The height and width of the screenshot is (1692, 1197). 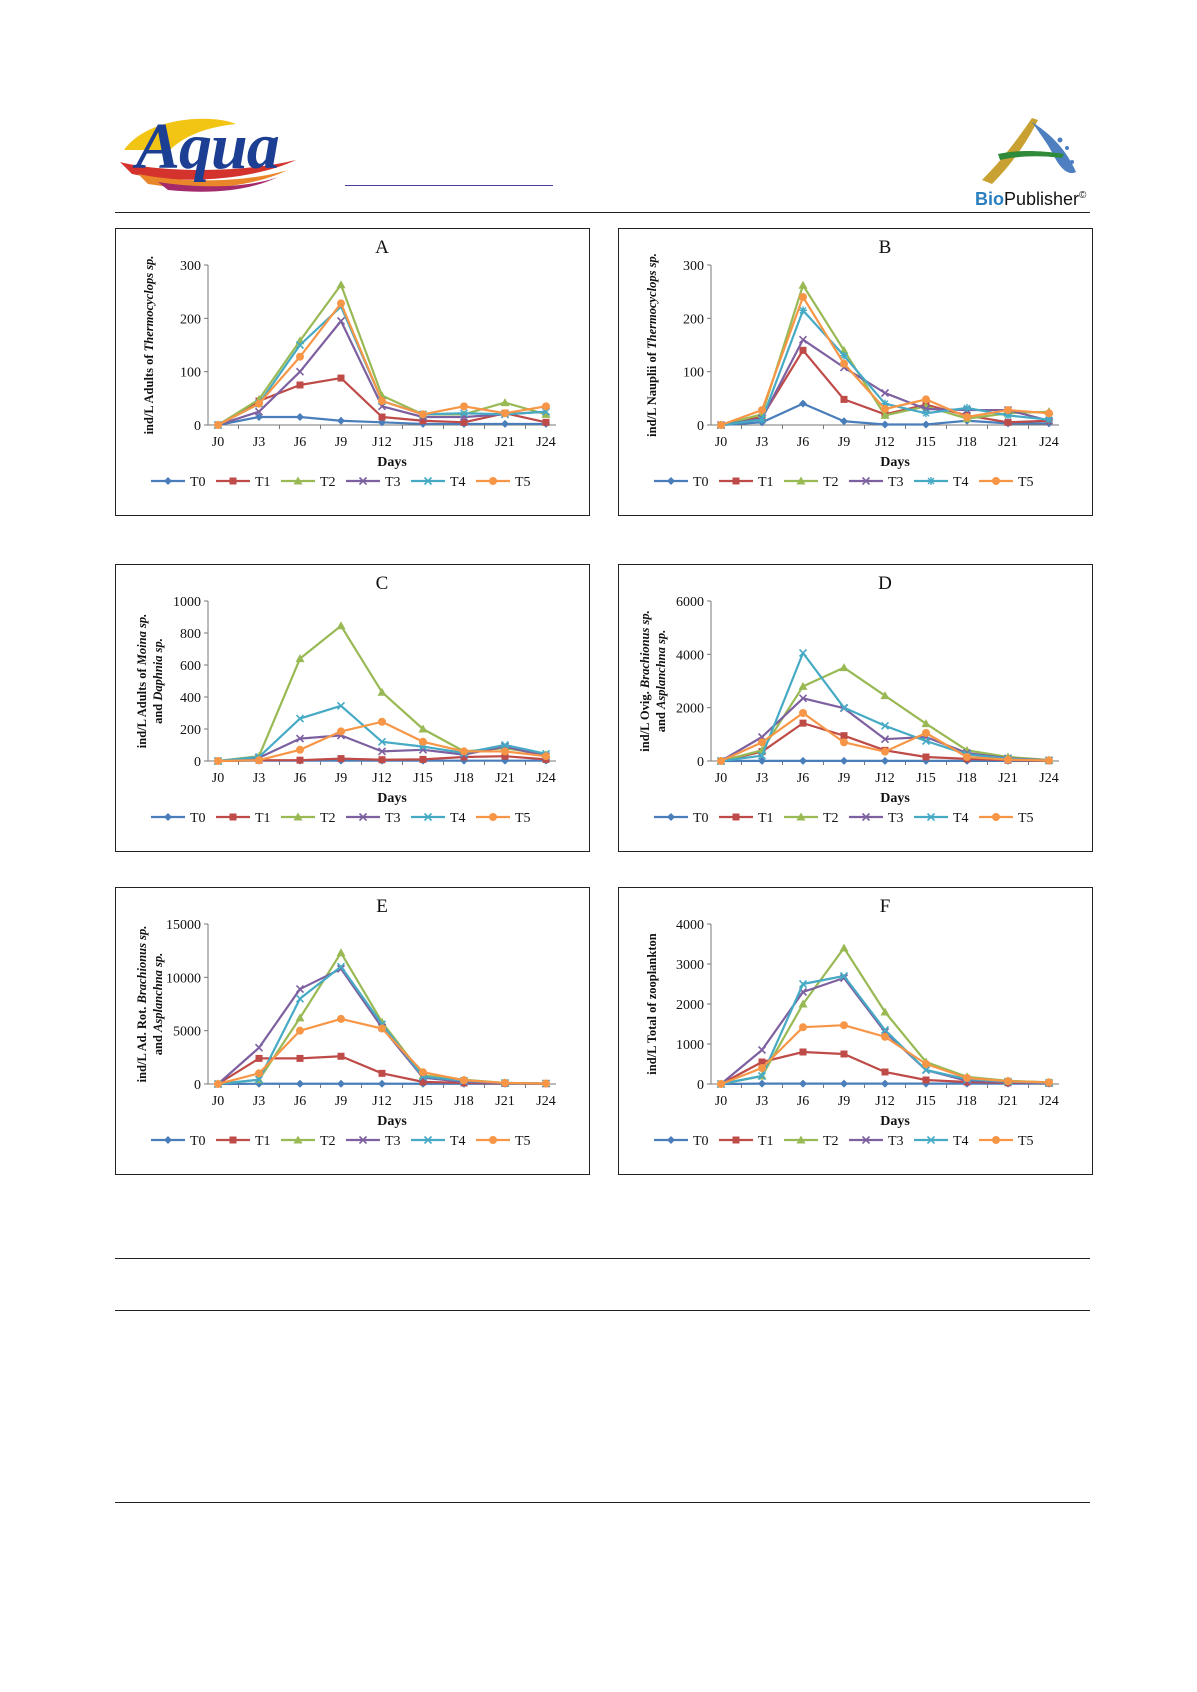 I want to click on header-rule, so click(x=602, y=212).